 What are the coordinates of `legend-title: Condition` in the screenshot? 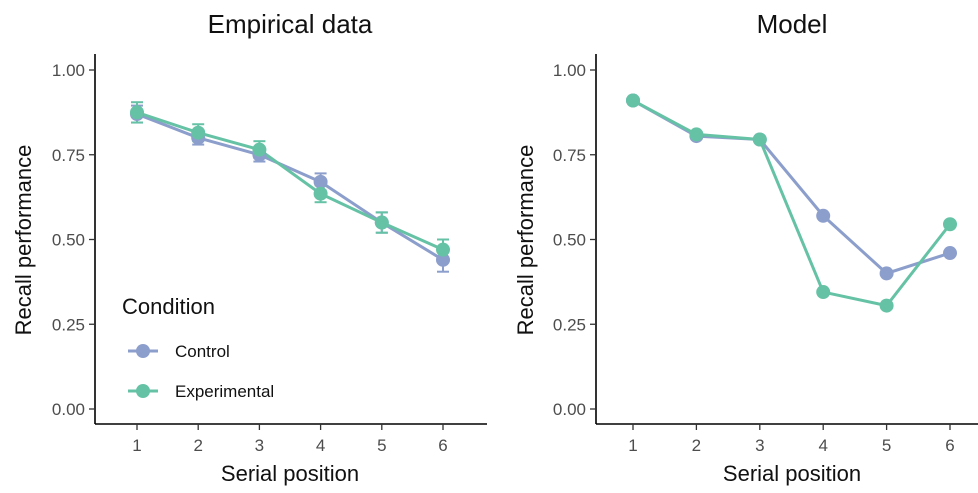 It's located at (168, 306).